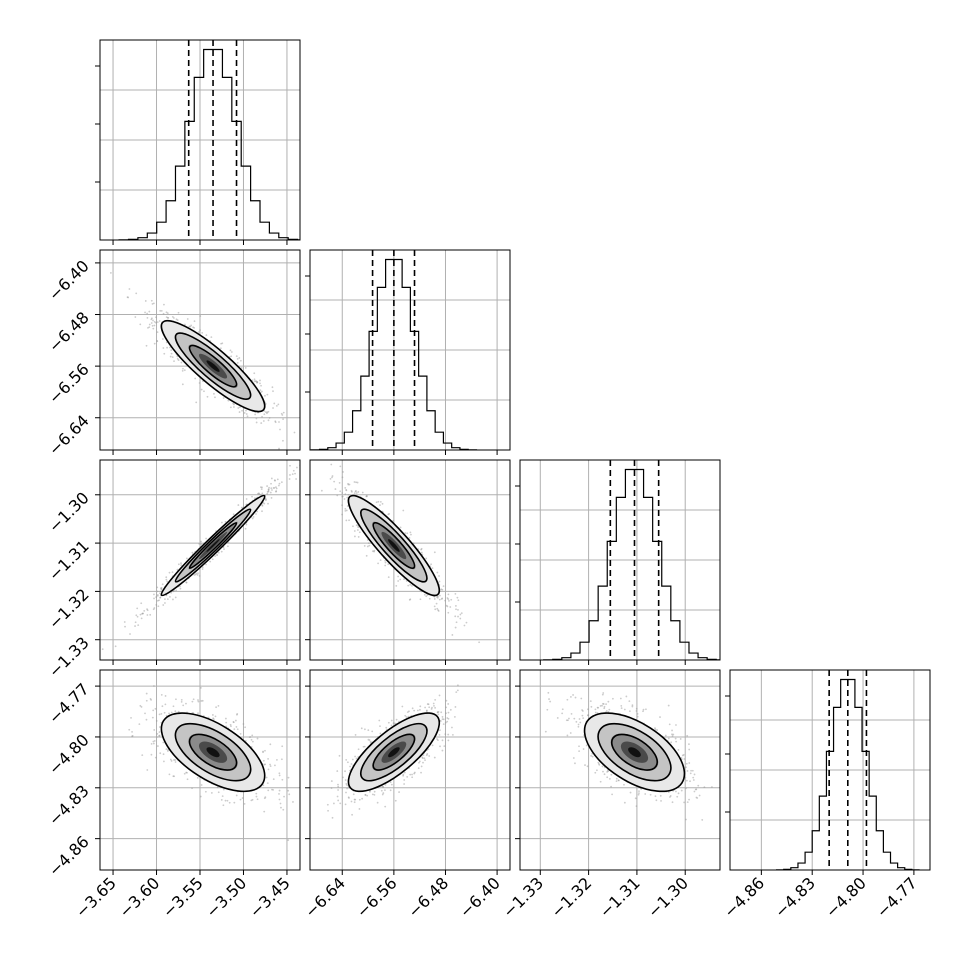  I want to click on contour-line, so click(394, 546).